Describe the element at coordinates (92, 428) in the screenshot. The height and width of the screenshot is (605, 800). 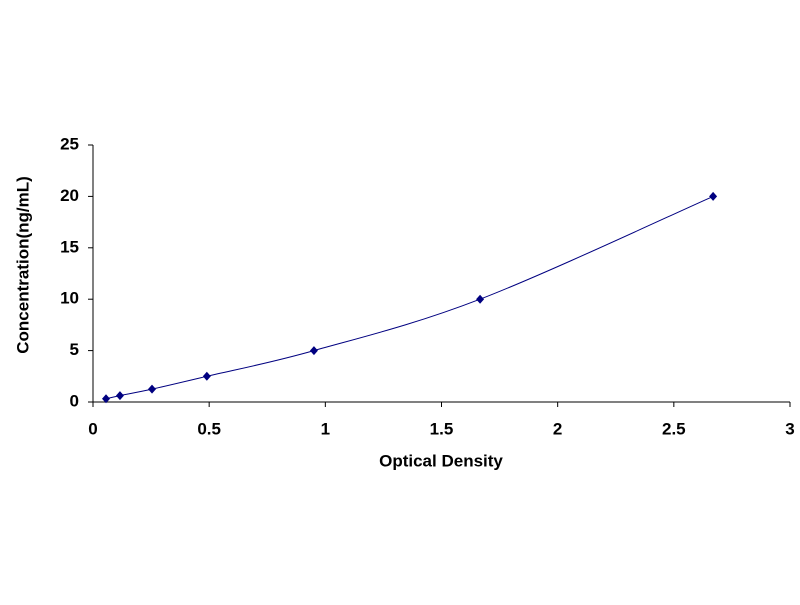
I see `x-tick-label: 0` at that location.